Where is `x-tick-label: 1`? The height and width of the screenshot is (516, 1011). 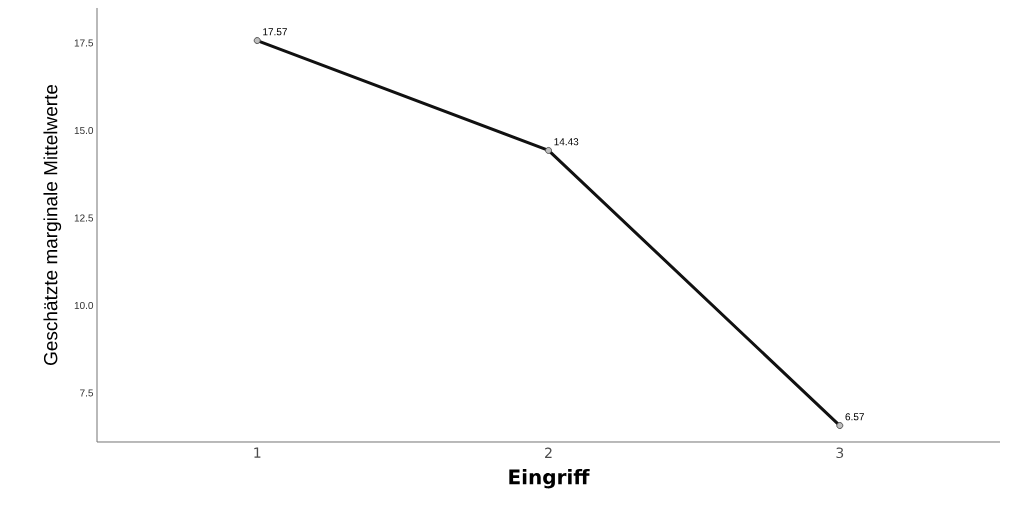
x-tick-label: 1 is located at coordinates (257, 452).